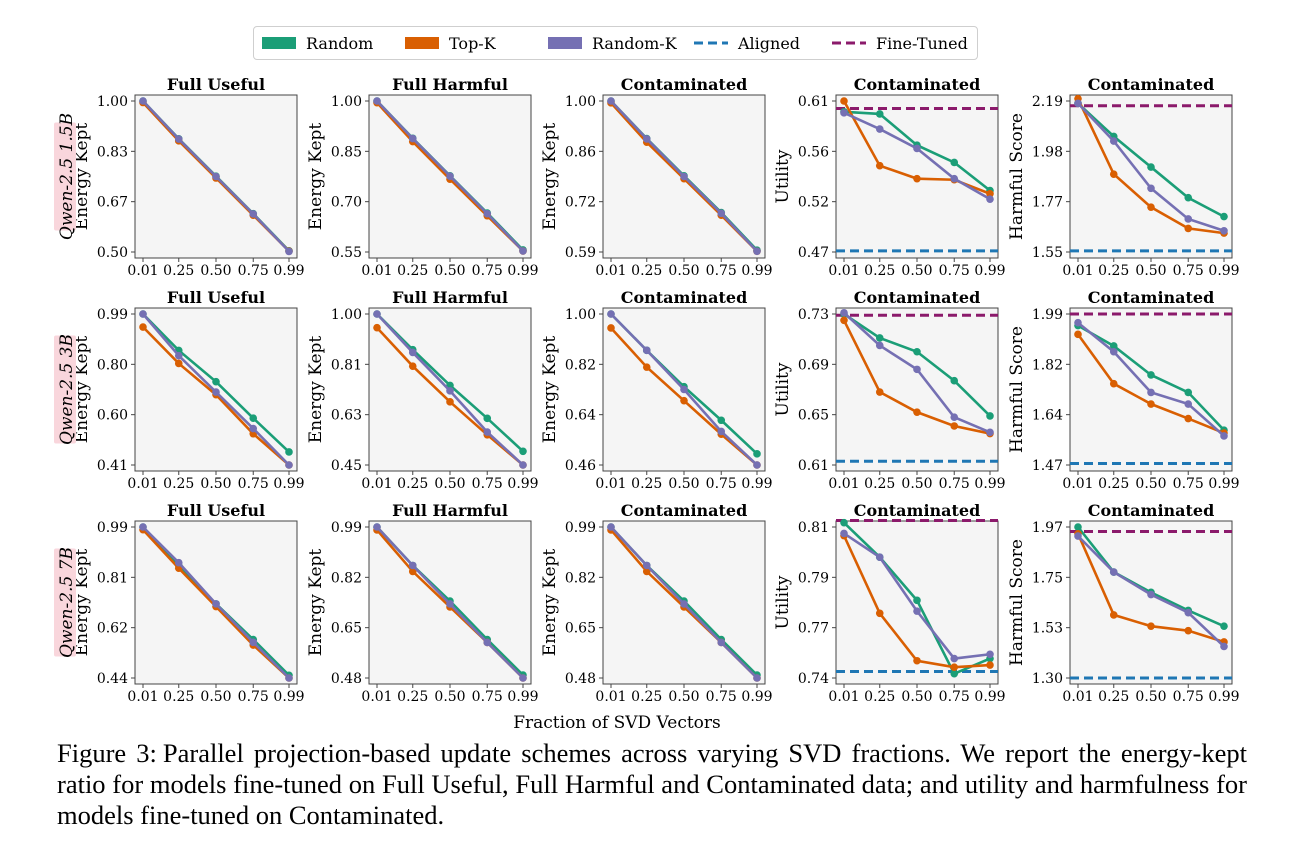 The height and width of the screenshot is (866, 1298). Describe the element at coordinates (580, 466) in the screenshot. I see `y-tick-label: 0.46` at that location.